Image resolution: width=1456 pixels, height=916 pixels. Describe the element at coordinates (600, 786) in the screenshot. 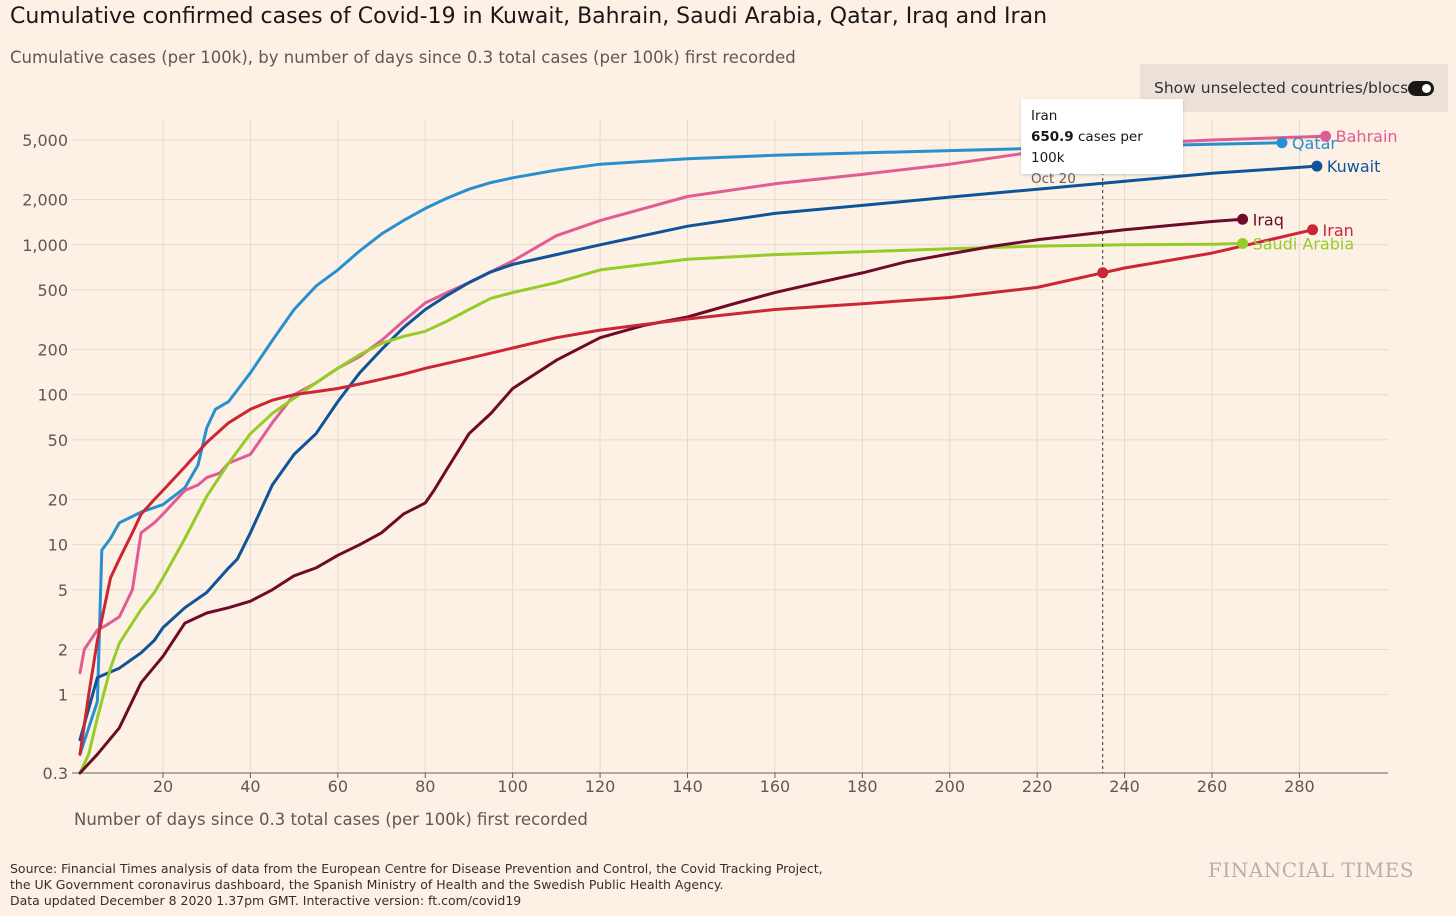

I see `x-tick-label: 120` at that location.